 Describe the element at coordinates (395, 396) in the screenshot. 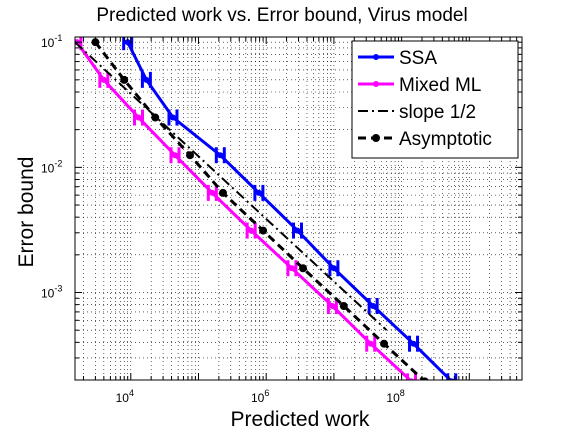

I see `x-tick-label: 10⁸` at that location.